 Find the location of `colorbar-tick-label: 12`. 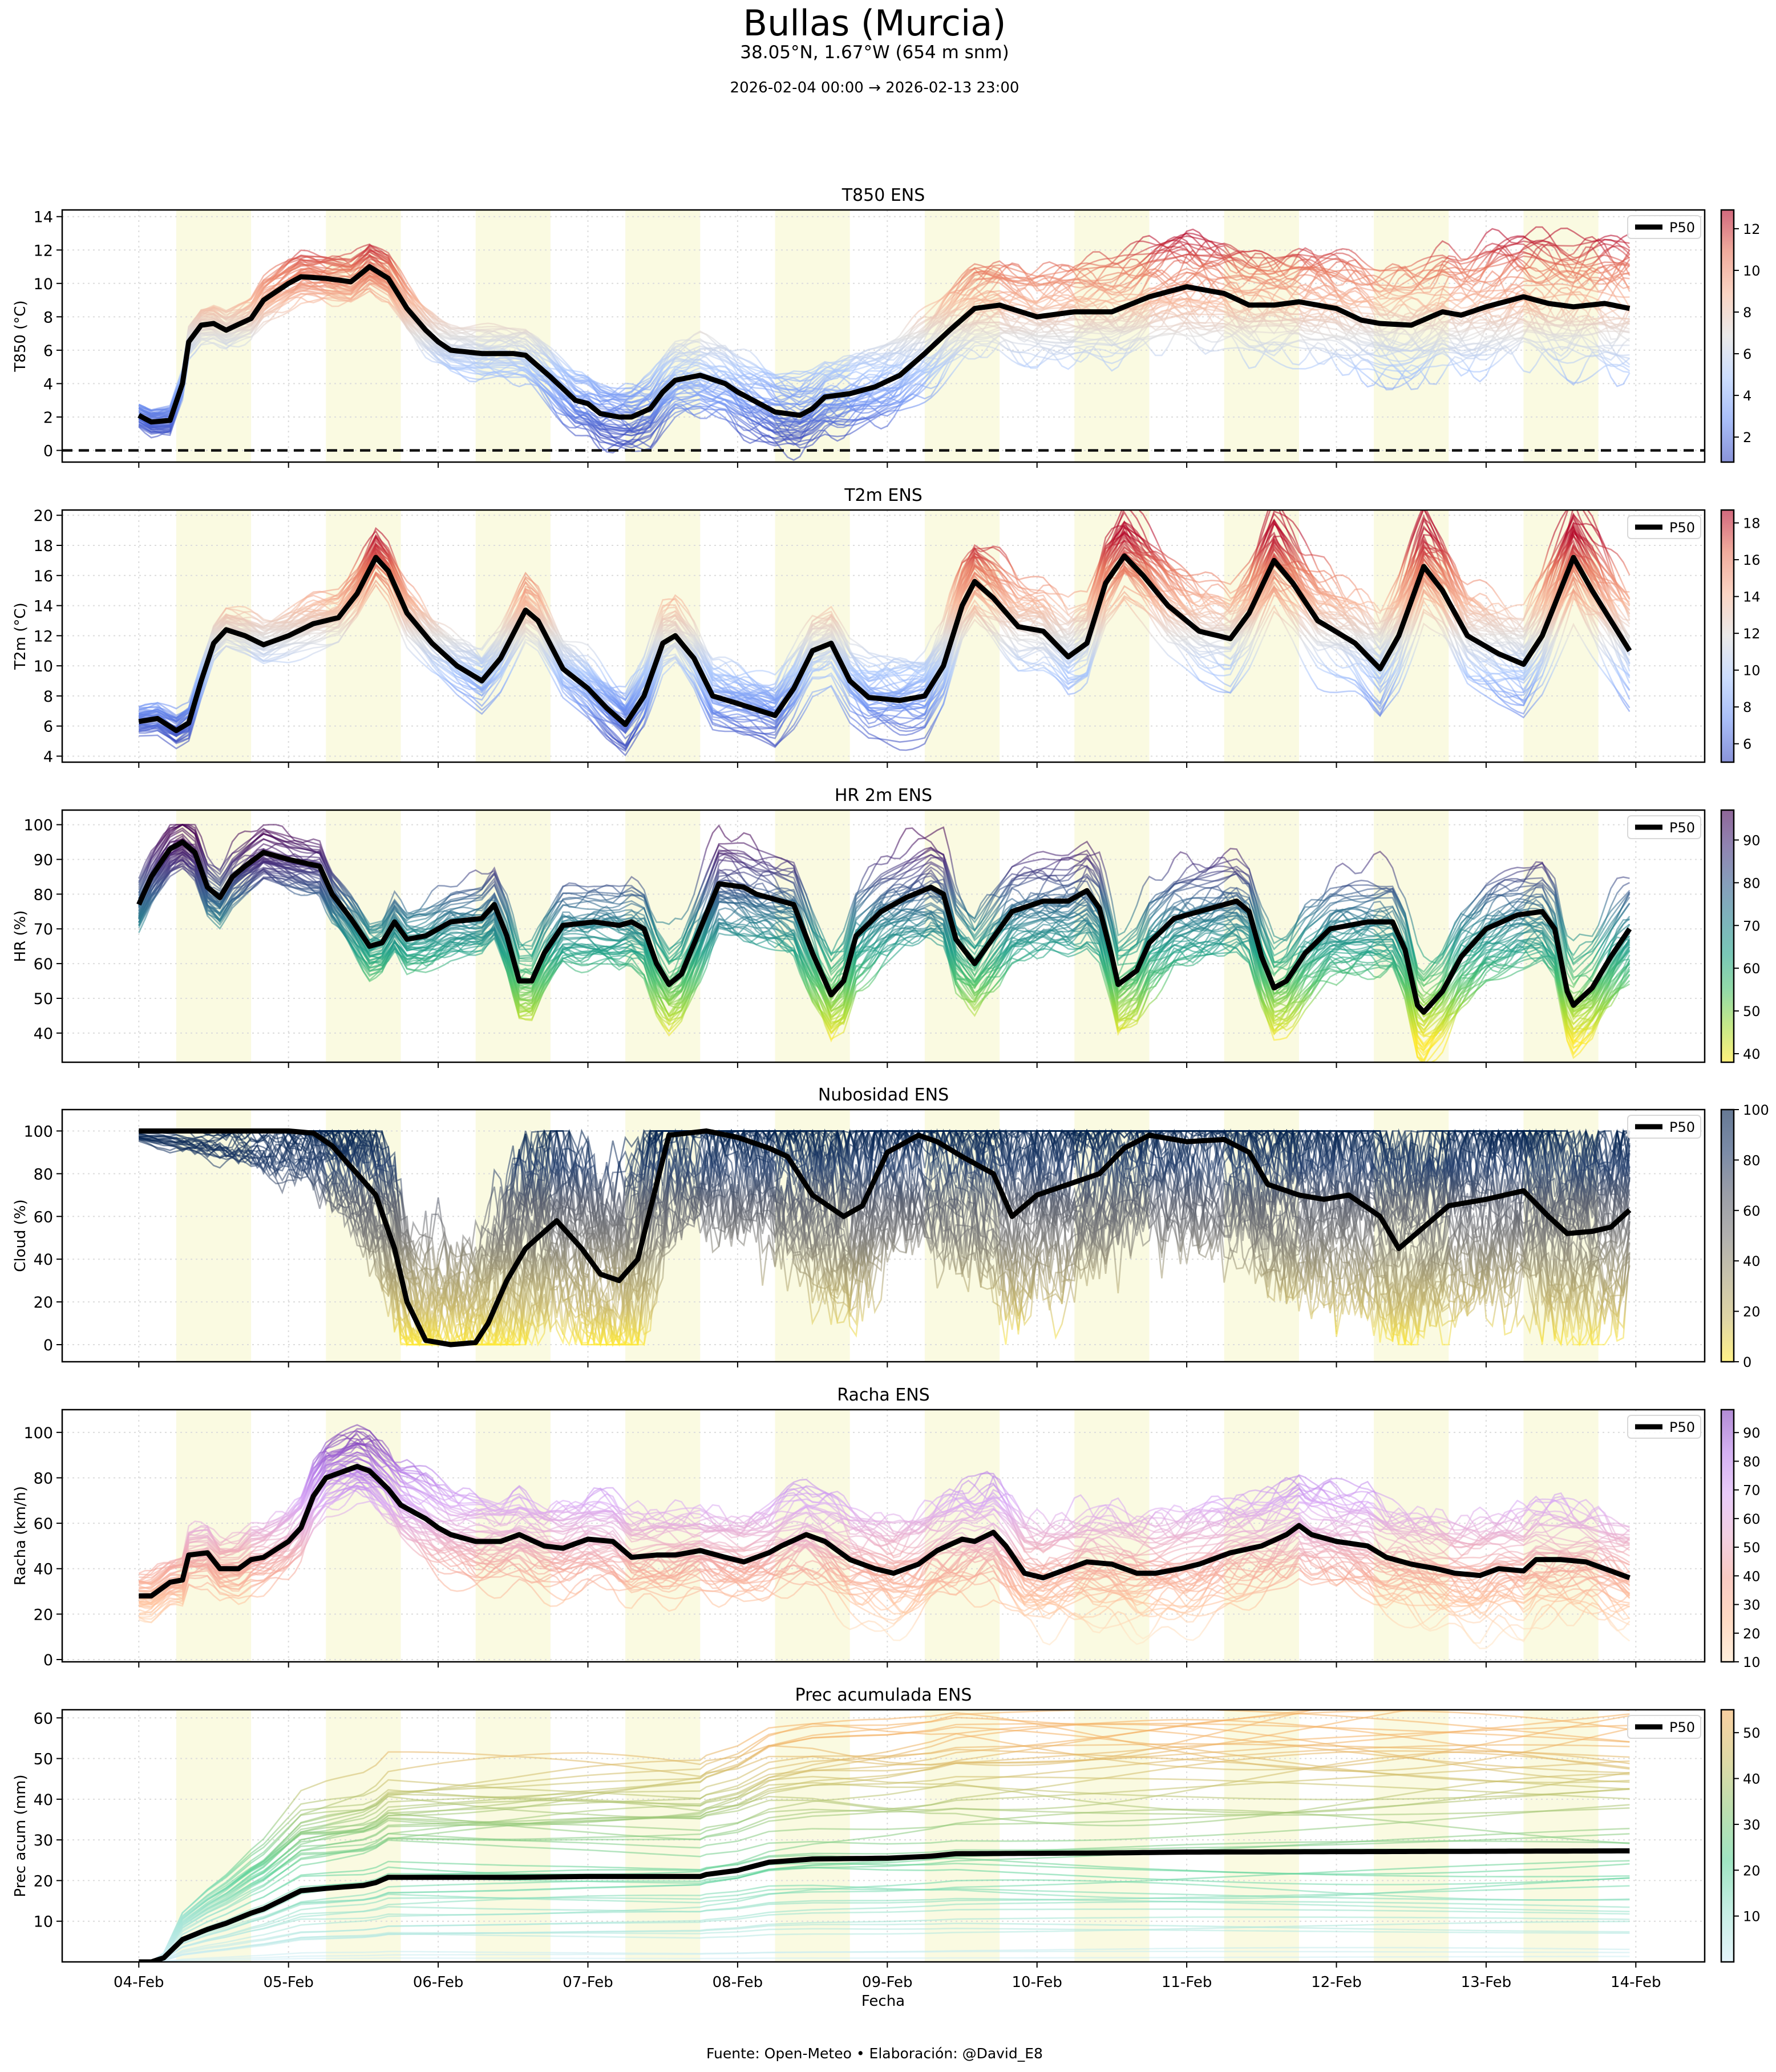

colorbar-tick-label: 12 is located at coordinates (1752, 634).